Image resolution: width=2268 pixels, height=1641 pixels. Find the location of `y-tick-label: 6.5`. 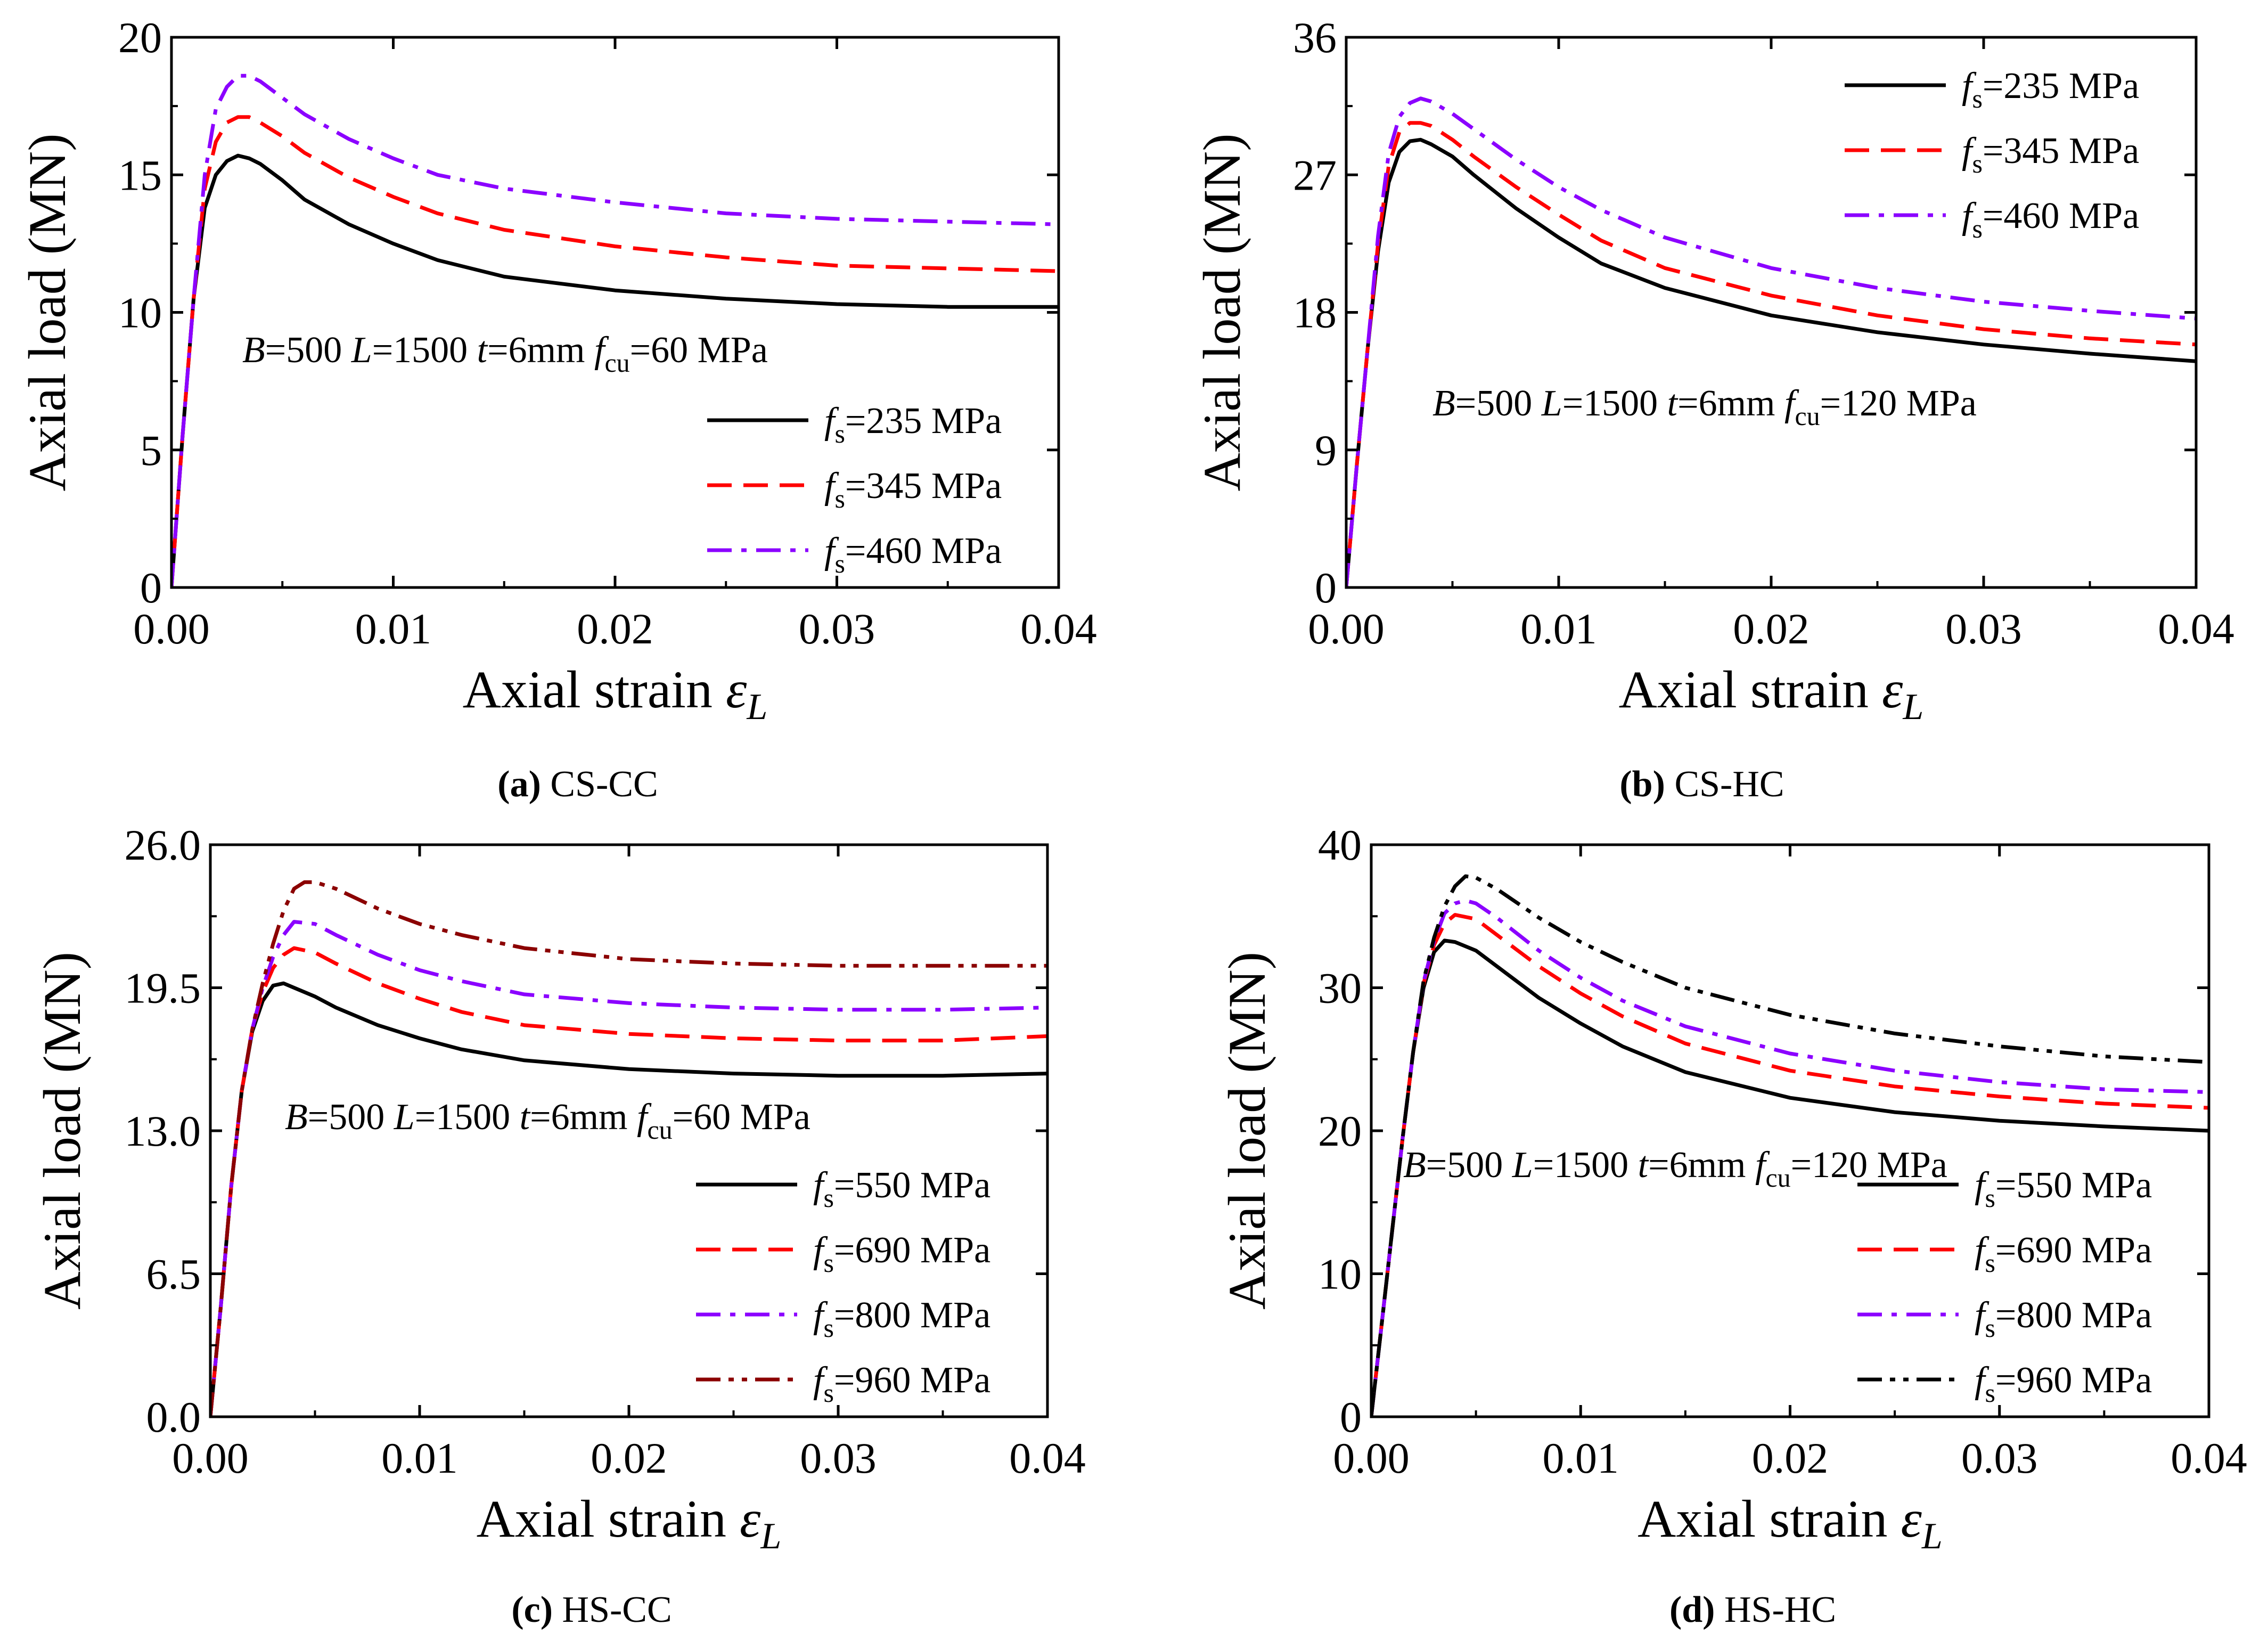

y-tick-label: 6.5 is located at coordinates (174, 1275).